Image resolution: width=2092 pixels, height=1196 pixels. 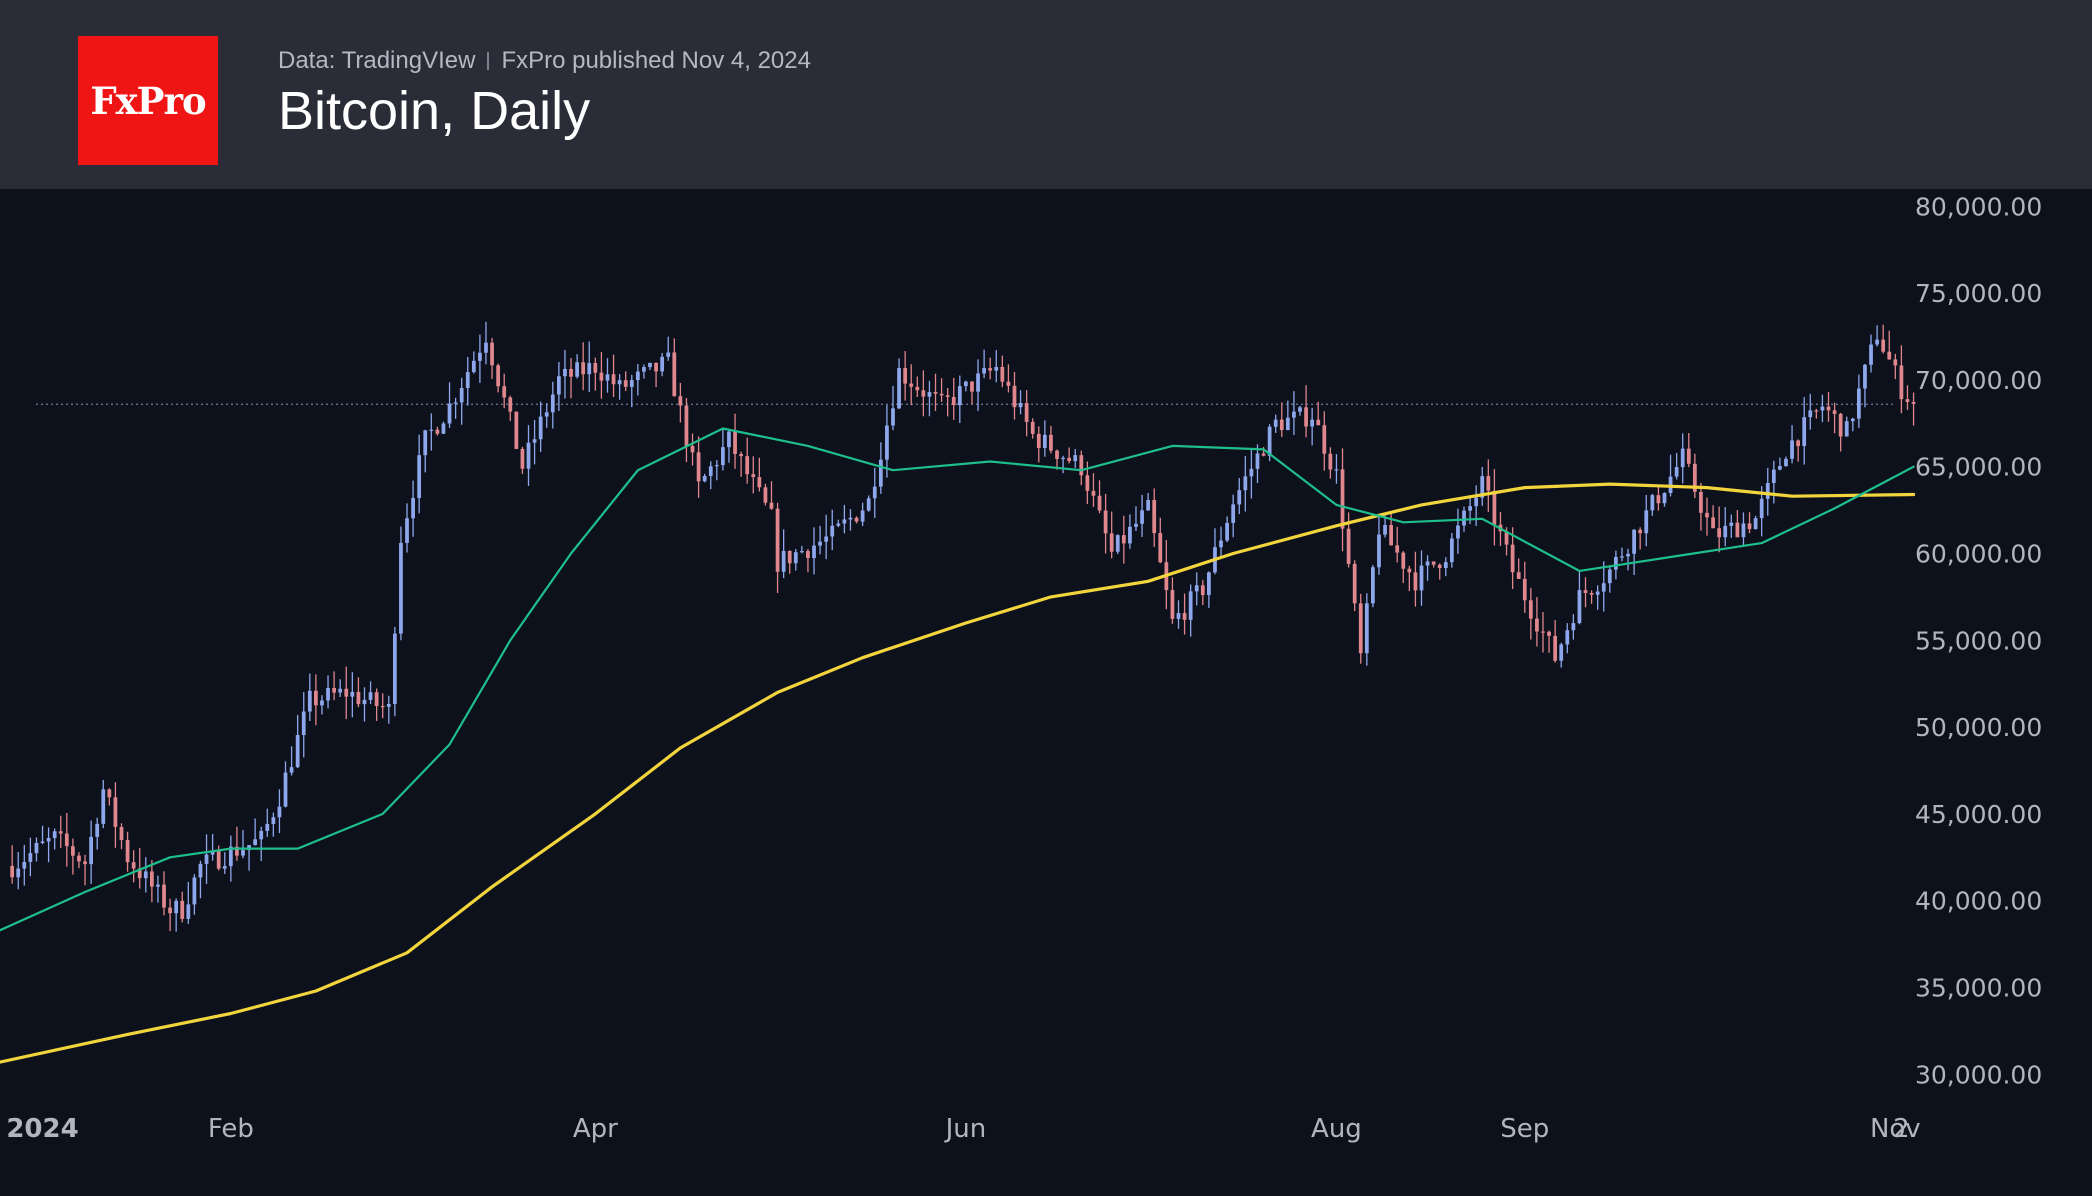 What do you see at coordinates (1978, 814) in the screenshot?
I see `y-tick-label: 45,000.00` at bounding box center [1978, 814].